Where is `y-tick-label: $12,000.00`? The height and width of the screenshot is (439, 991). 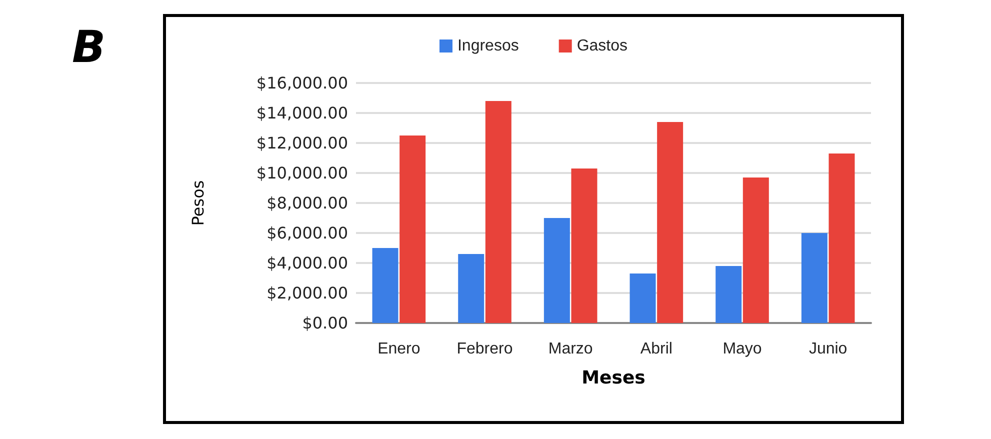
y-tick-label: $12,000.00 is located at coordinates (302, 143).